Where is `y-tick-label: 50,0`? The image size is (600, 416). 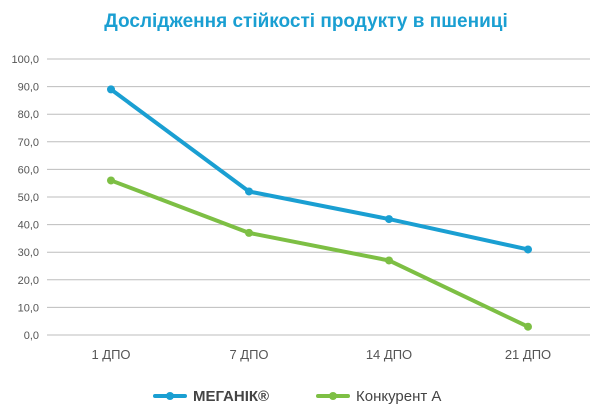
y-tick-label: 50,0 is located at coordinates (28, 198).